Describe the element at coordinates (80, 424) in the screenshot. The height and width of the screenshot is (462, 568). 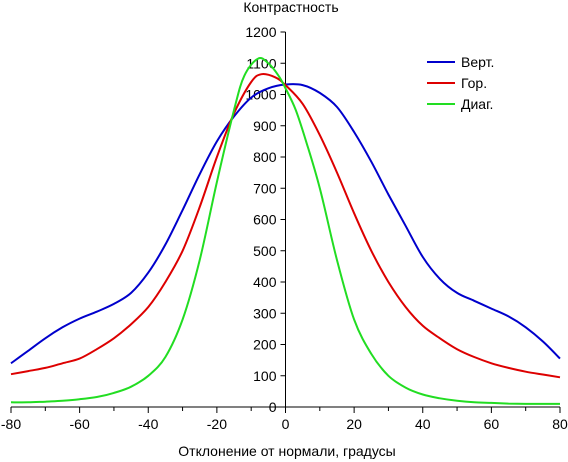
I see `x-tick-label: -60` at that location.